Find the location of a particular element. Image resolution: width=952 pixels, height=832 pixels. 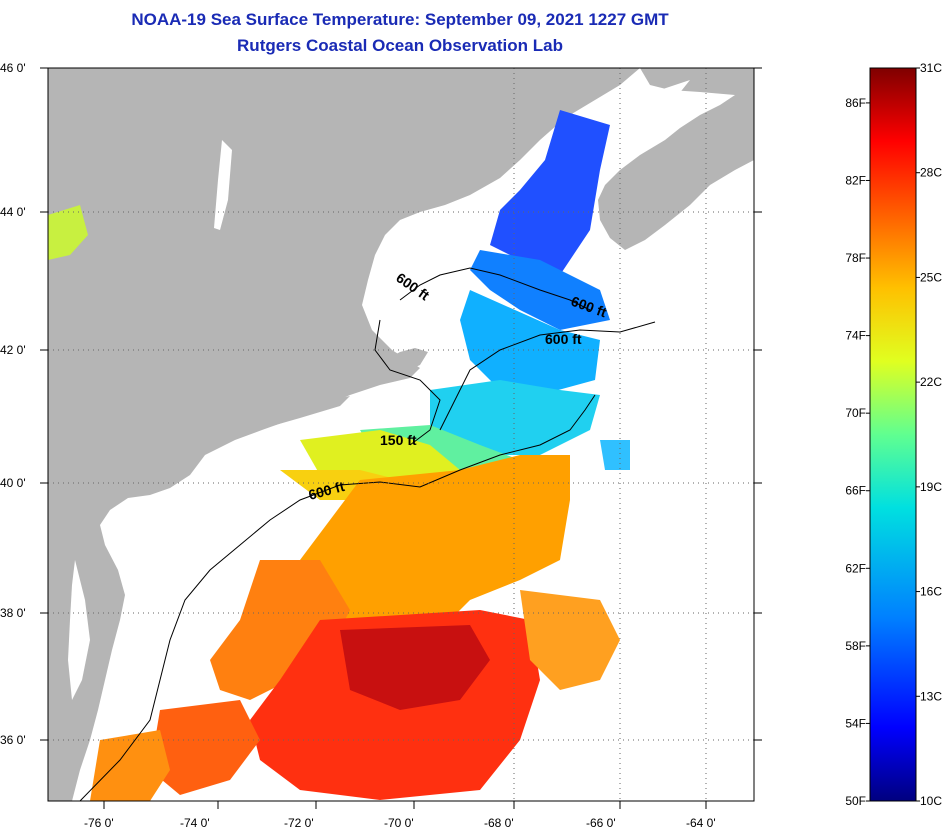

colorbar is located at coordinates (893, 434).